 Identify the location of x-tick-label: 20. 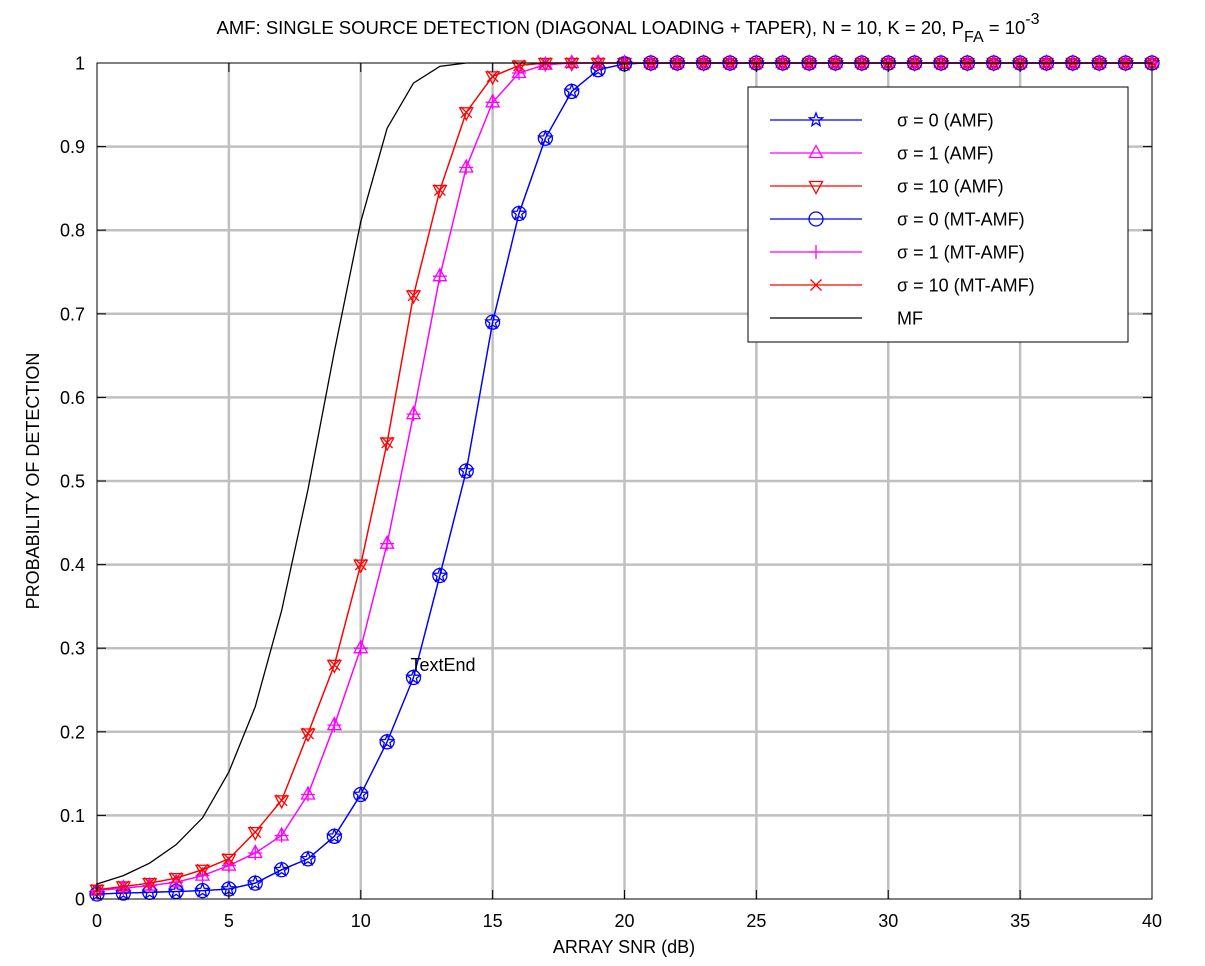
(624, 921).